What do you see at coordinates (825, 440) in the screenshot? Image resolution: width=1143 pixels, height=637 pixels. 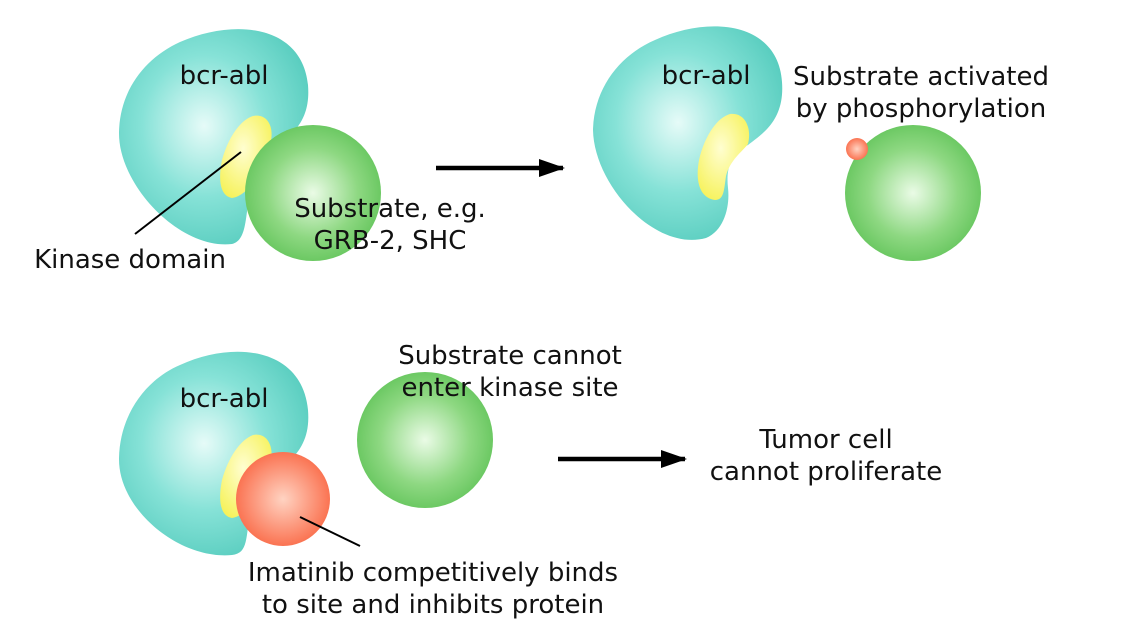 I see `outcome-label-line-1: Tumor cell` at bounding box center [825, 440].